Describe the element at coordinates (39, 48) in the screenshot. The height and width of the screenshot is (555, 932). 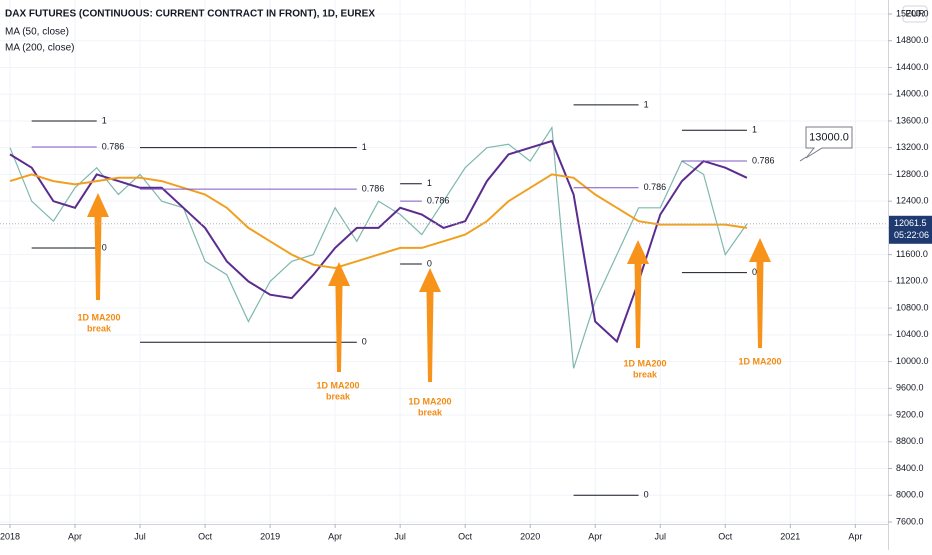
I see `legend-ma200: MA (200, close)` at that location.